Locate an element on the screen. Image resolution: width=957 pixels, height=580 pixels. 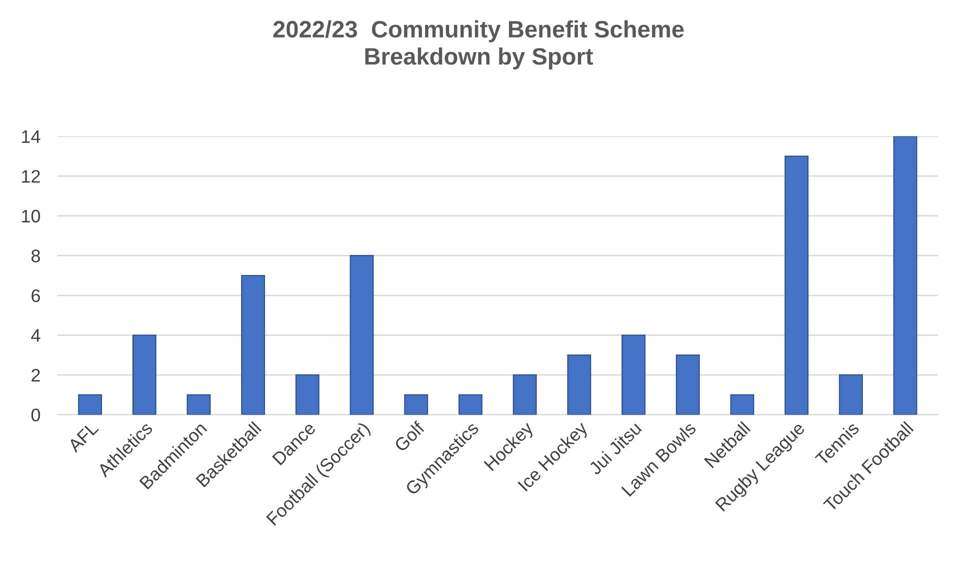
y-tick-label: 6 is located at coordinates (36, 295).